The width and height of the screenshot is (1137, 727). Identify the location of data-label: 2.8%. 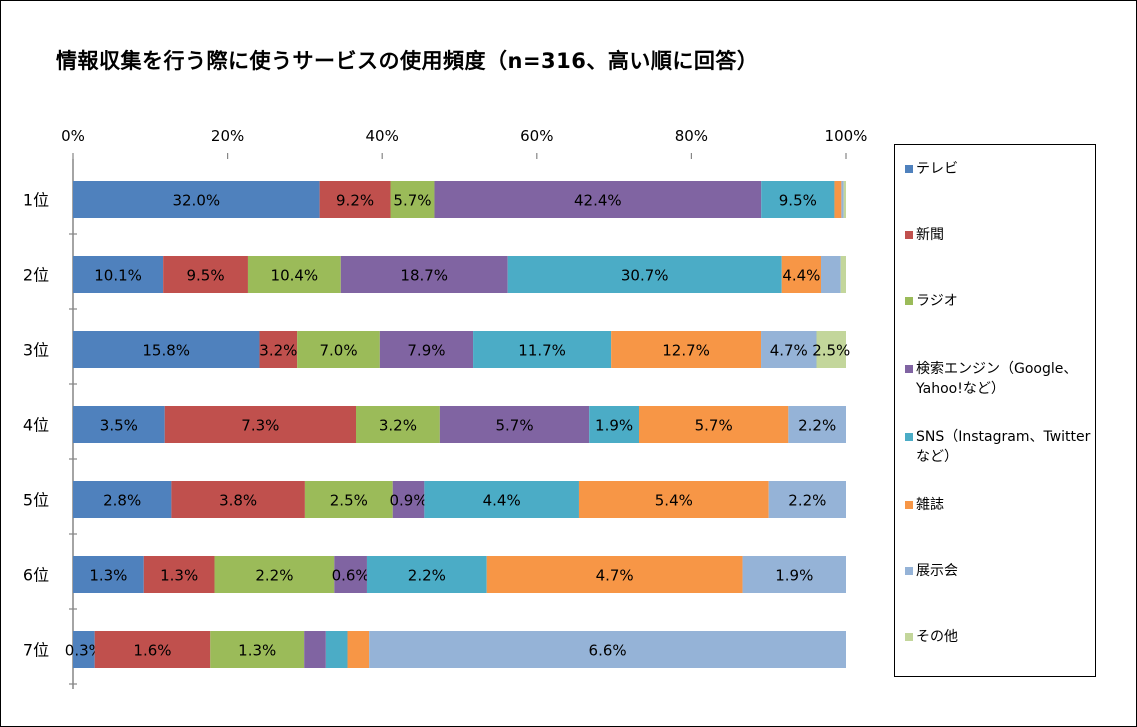
(122, 501).